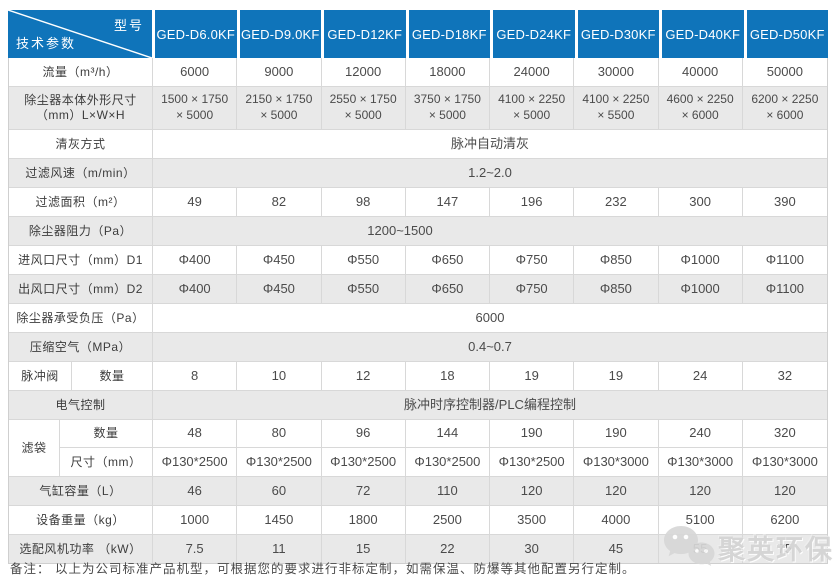 The width and height of the screenshot is (836, 582). I want to click on value-cell: 5100, so click(701, 520).